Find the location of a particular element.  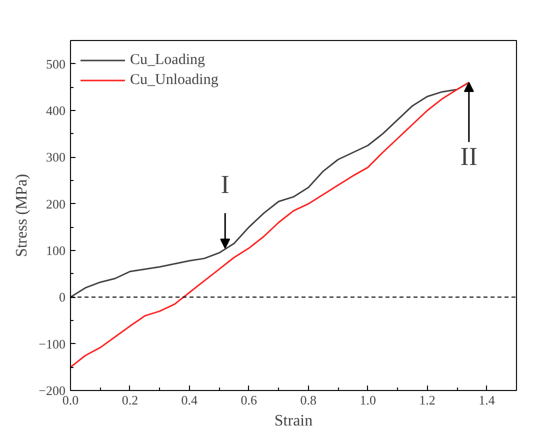

x-tick-label: 0.2 is located at coordinates (130, 400).